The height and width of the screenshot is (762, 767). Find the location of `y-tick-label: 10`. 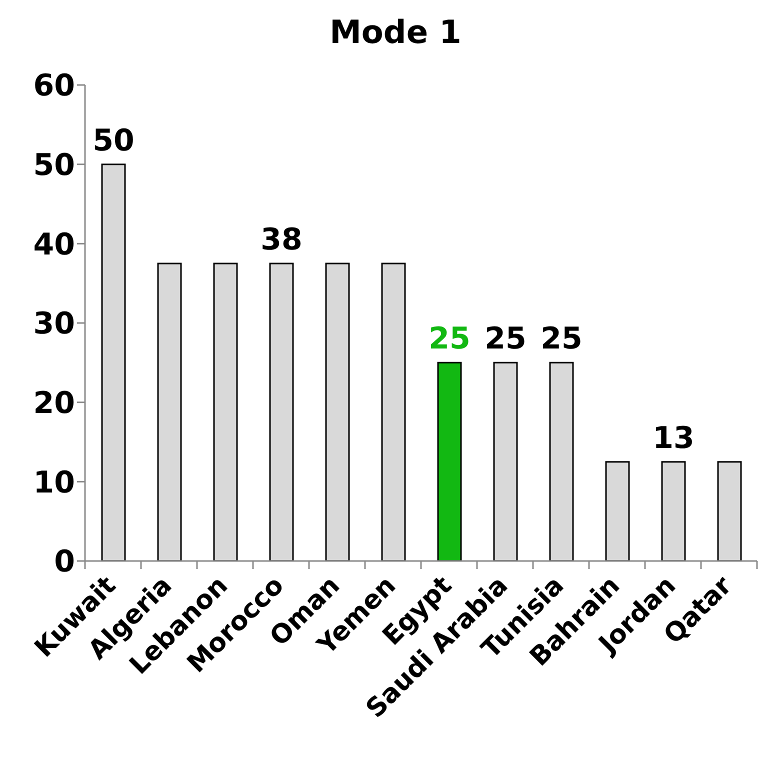

y-tick-label: 10 is located at coordinates (54, 482).